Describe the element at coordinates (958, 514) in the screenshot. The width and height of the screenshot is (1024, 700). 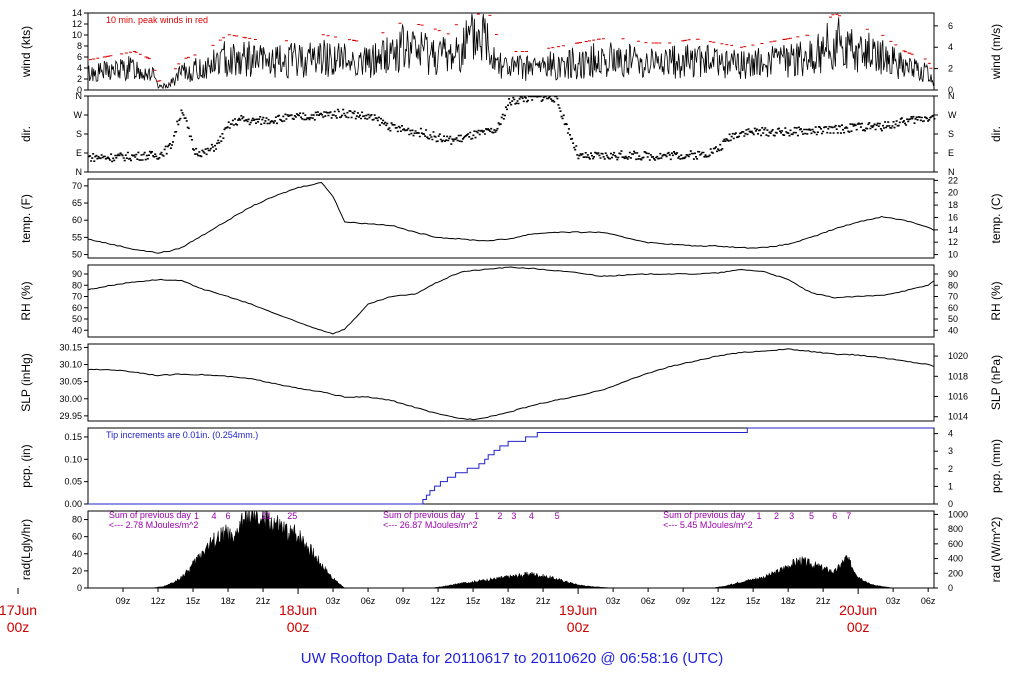
I see `rad-right-tick-label: 1000` at that location.